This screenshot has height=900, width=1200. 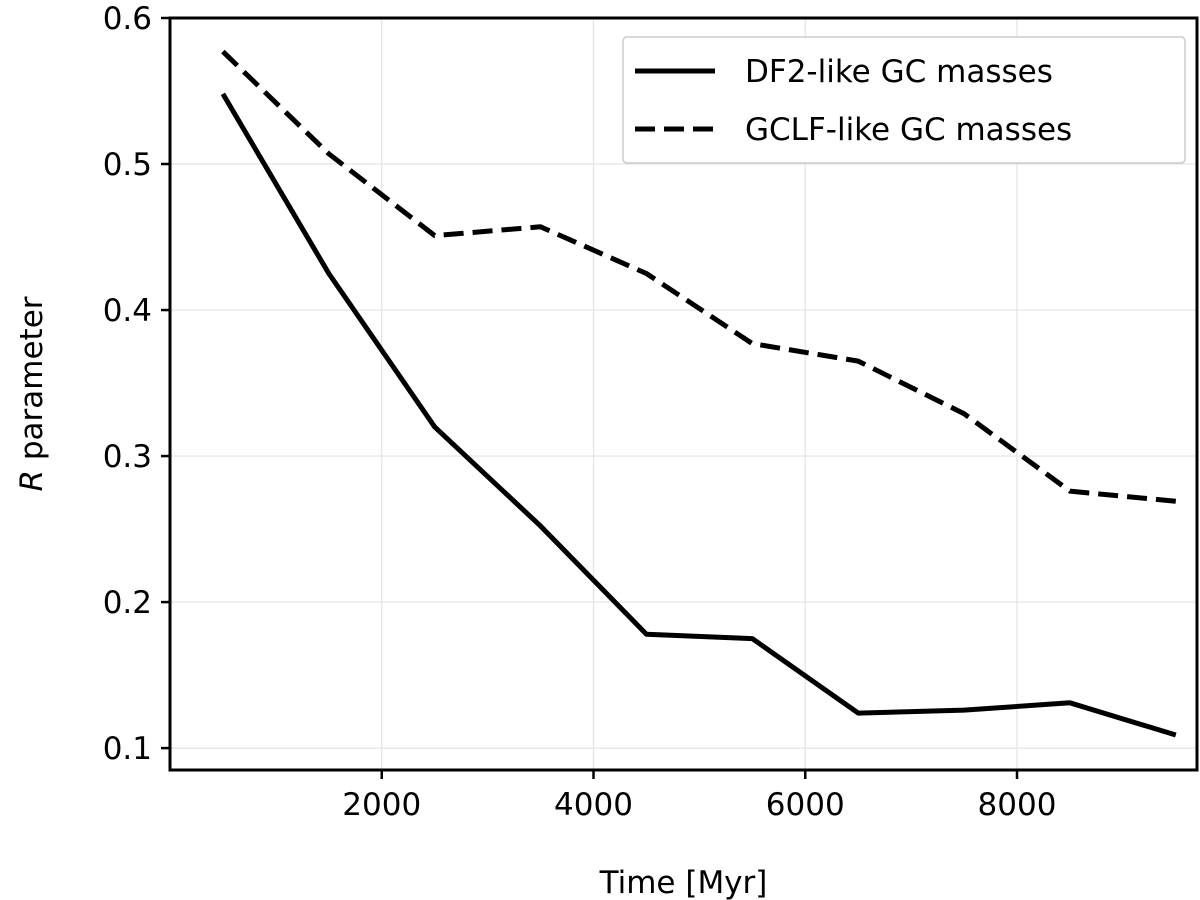 What do you see at coordinates (127, 311) in the screenshot?
I see `y-tick-label-3: 0.4` at bounding box center [127, 311].